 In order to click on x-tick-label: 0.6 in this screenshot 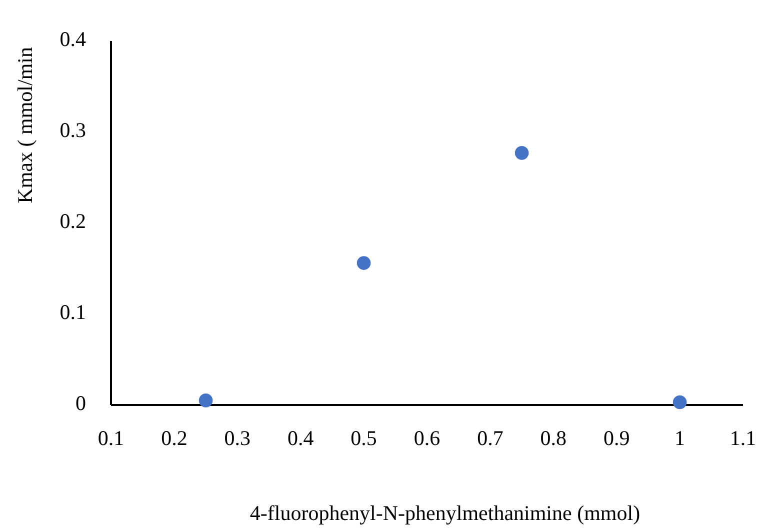, I will do `click(427, 438)`.